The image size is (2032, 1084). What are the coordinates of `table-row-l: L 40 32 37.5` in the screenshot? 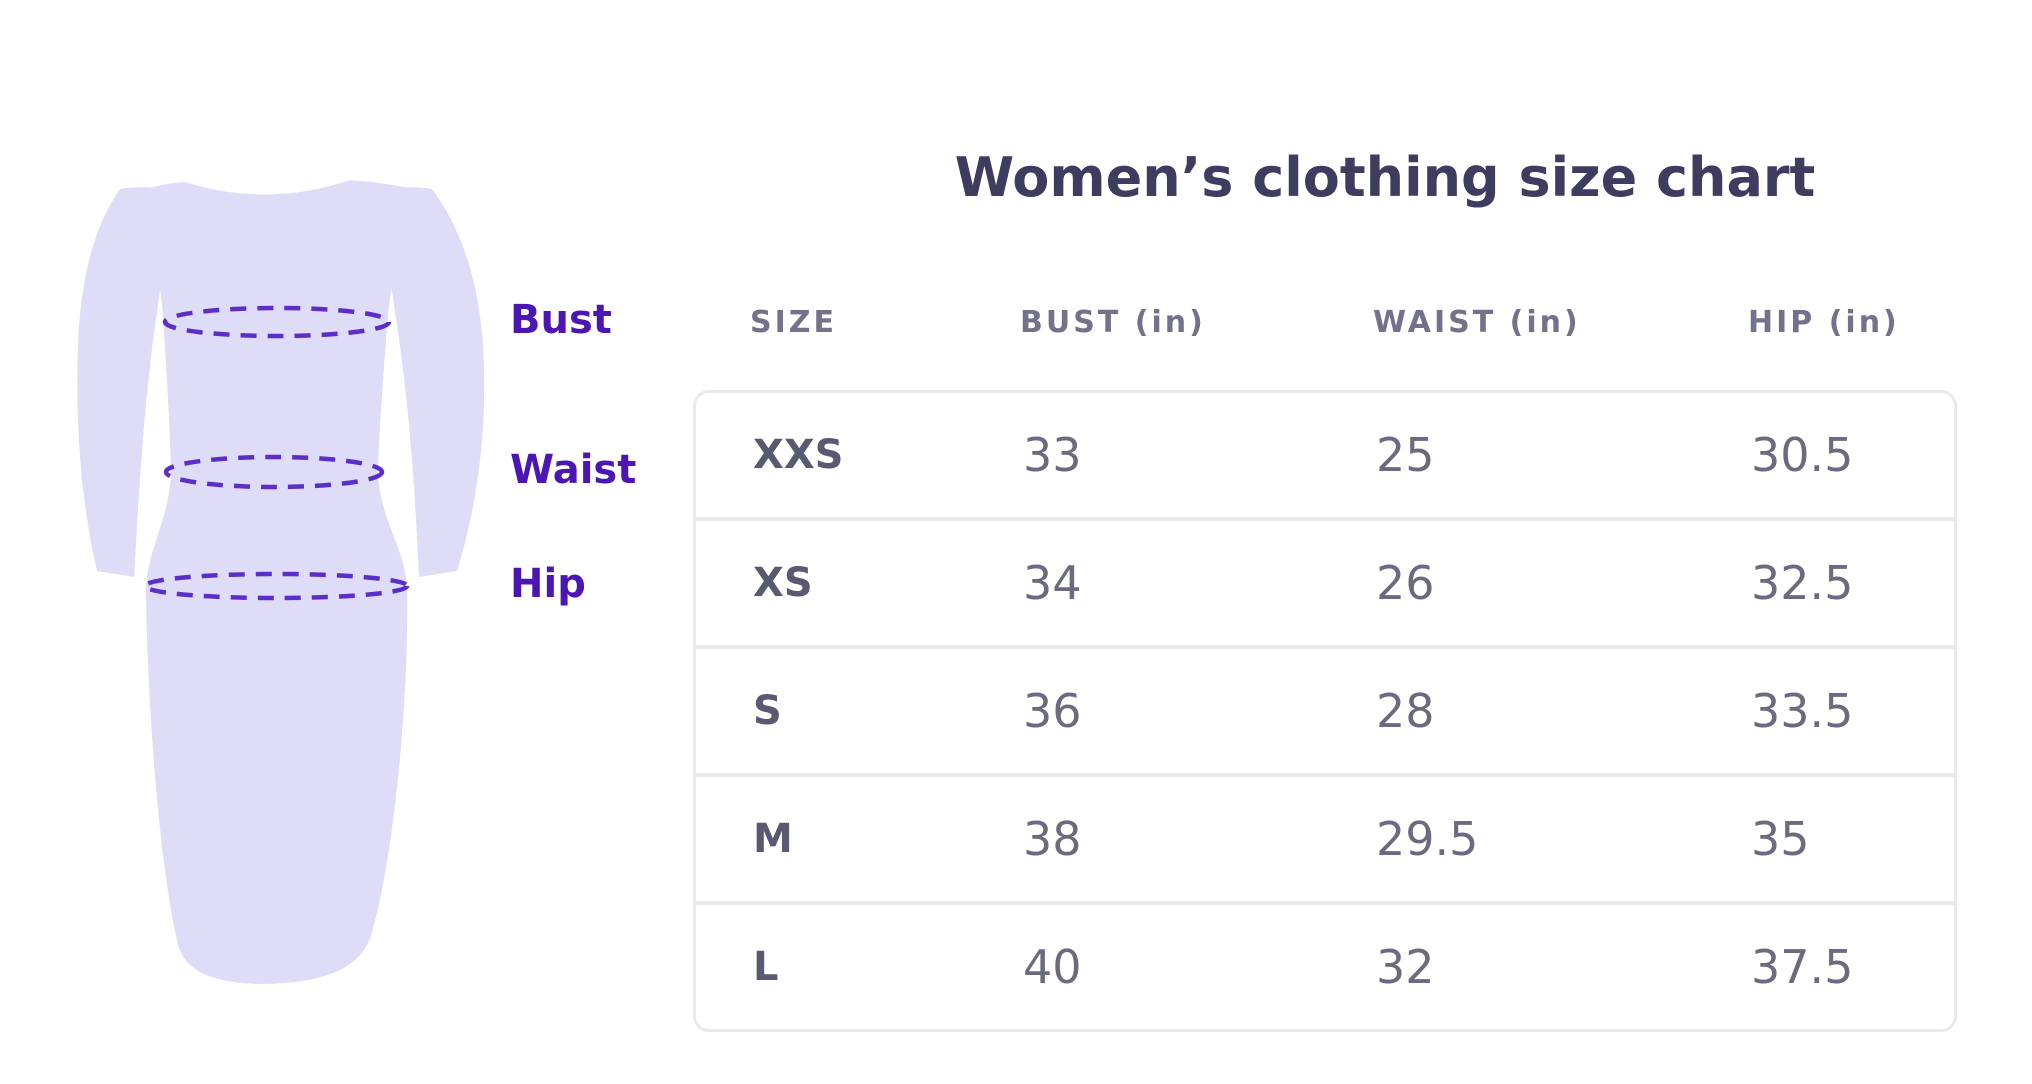 It's located at (1325, 965).